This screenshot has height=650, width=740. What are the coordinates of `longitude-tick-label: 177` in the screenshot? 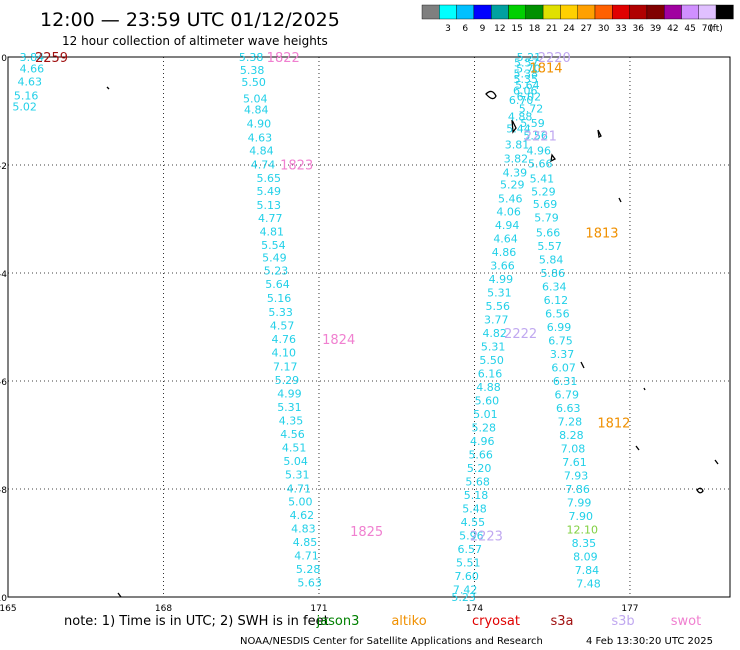 It's located at (629, 609).